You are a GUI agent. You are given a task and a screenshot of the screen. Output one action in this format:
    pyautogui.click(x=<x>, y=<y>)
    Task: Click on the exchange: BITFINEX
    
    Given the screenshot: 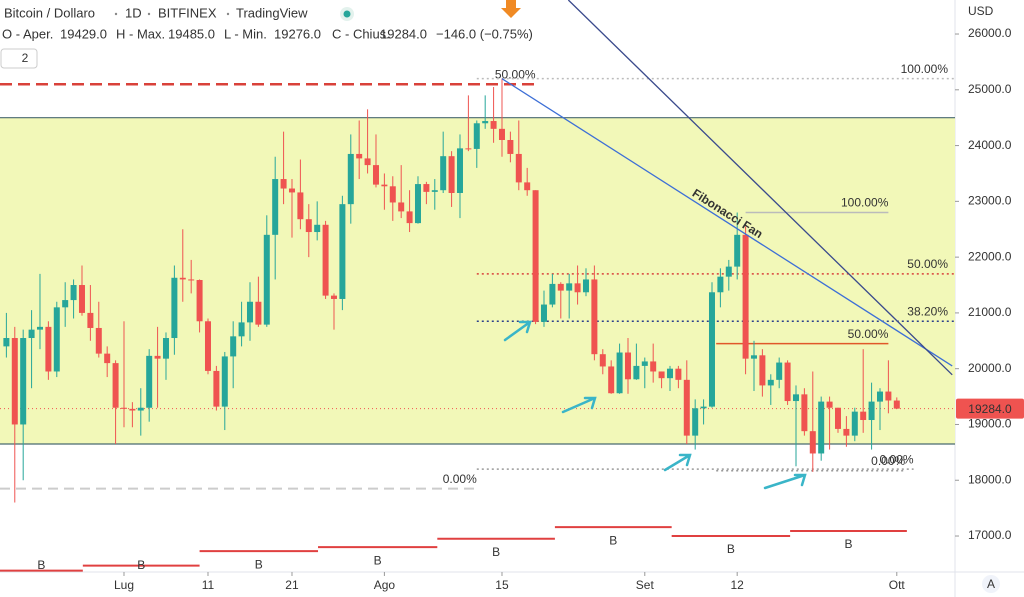 What is the action you would take?
    pyautogui.click(x=187, y=12)
    